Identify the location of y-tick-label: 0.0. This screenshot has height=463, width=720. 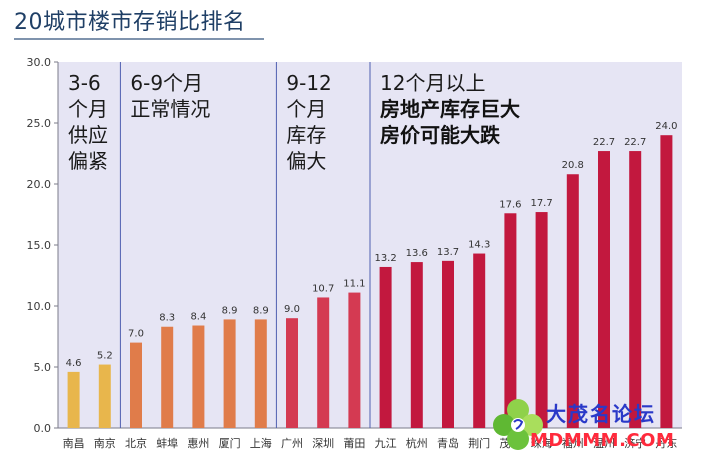
(43, 428).